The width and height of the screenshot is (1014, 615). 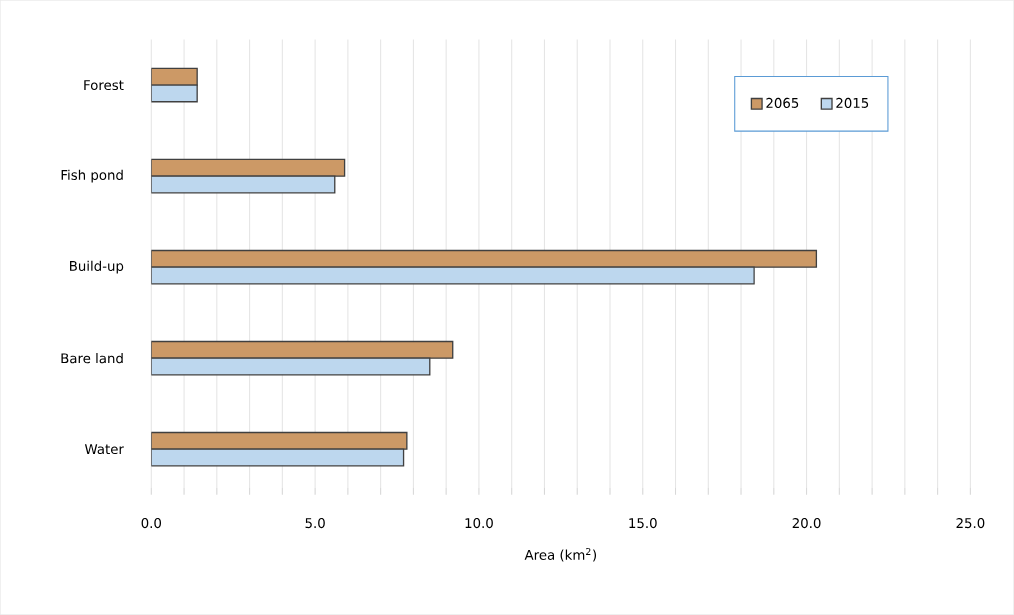 I want to click on legend-label: 2065, so click(x=782, y=102).